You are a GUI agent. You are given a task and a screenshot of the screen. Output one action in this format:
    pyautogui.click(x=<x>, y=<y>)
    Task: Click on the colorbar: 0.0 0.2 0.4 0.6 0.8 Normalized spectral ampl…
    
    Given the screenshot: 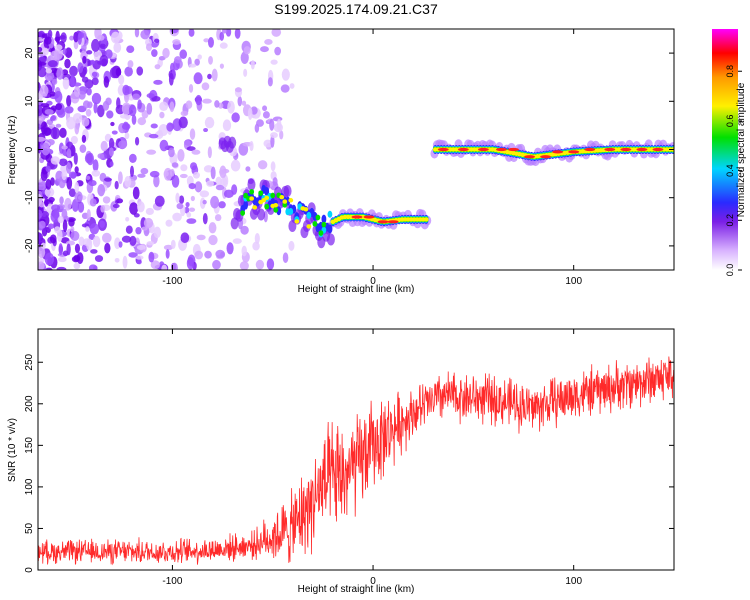 What is the action you would take?
    pyautogui.click(x=729, y=152)
    